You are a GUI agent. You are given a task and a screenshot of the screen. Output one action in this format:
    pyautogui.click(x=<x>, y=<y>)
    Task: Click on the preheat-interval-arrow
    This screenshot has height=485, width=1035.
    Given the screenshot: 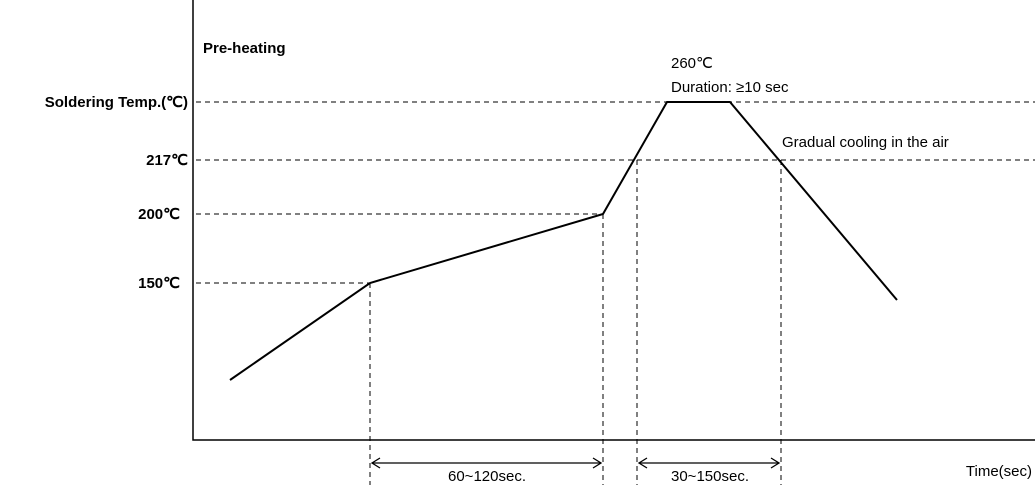 What is the action you would take?
    pyautogui.click(x=486, y=463)
    